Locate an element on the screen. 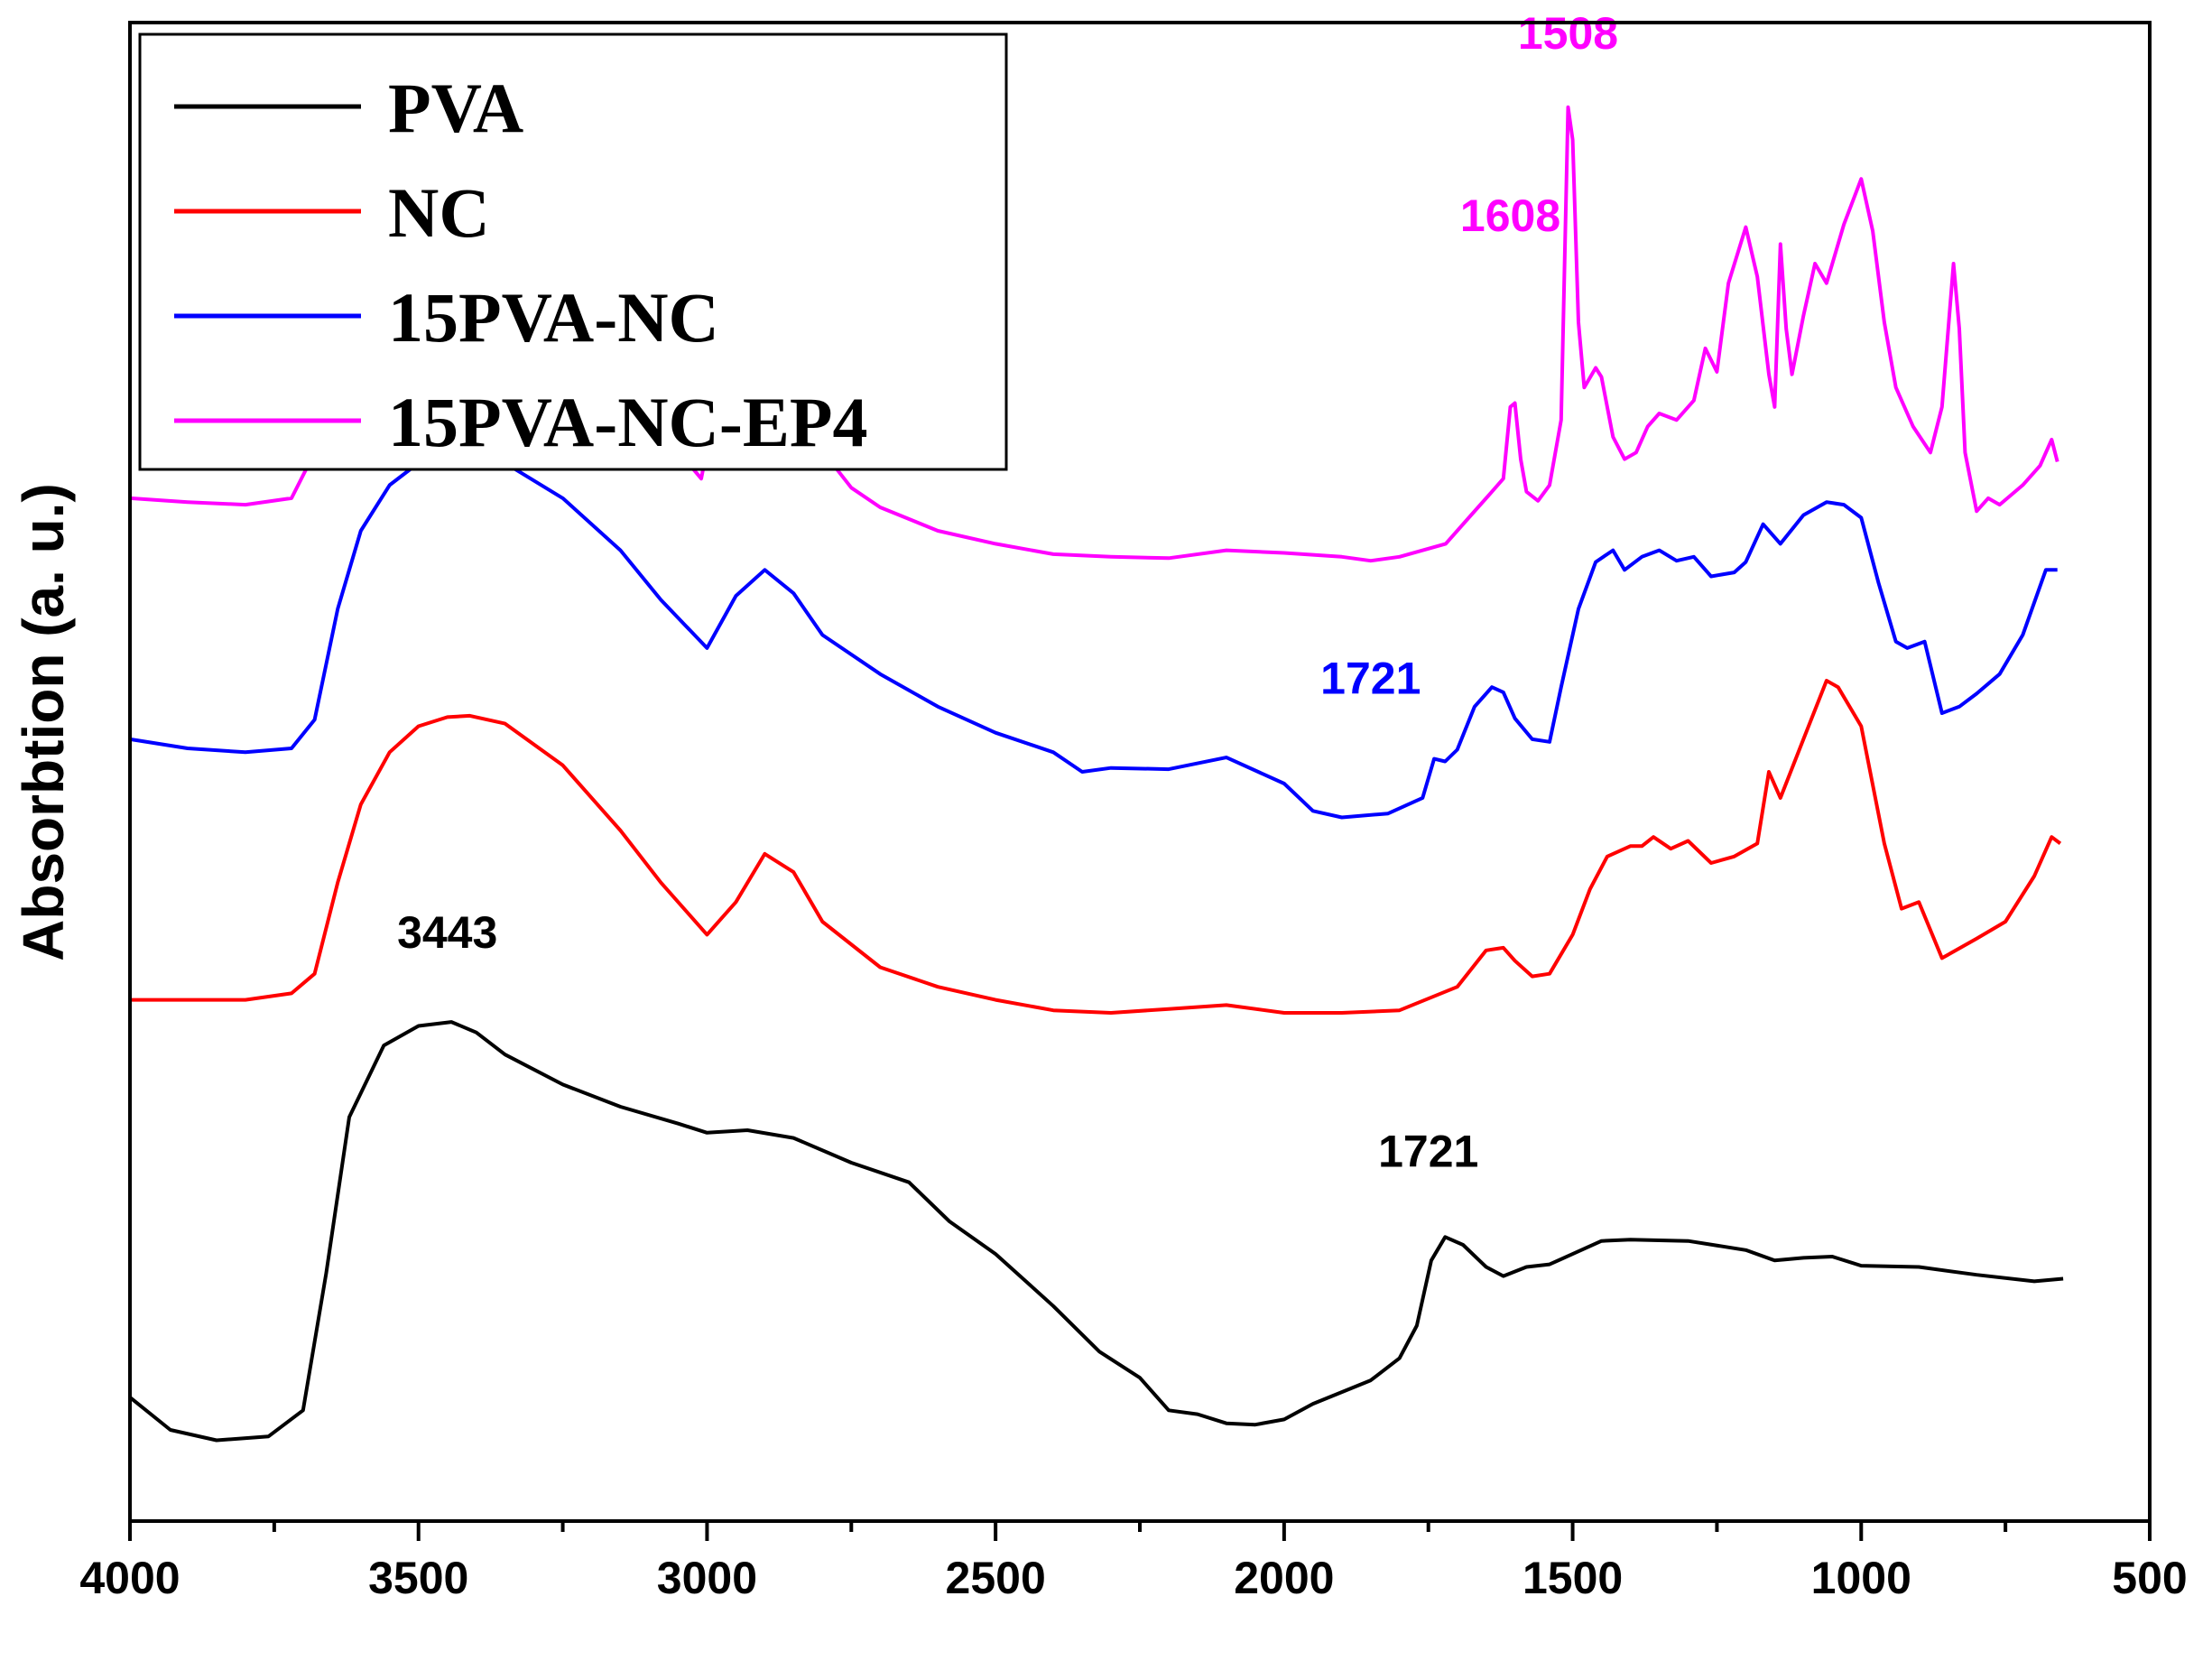 The height and width of the screenshot is (1661, 2212). x-tick-label: 4000 is located at coordinates (129, 1578).